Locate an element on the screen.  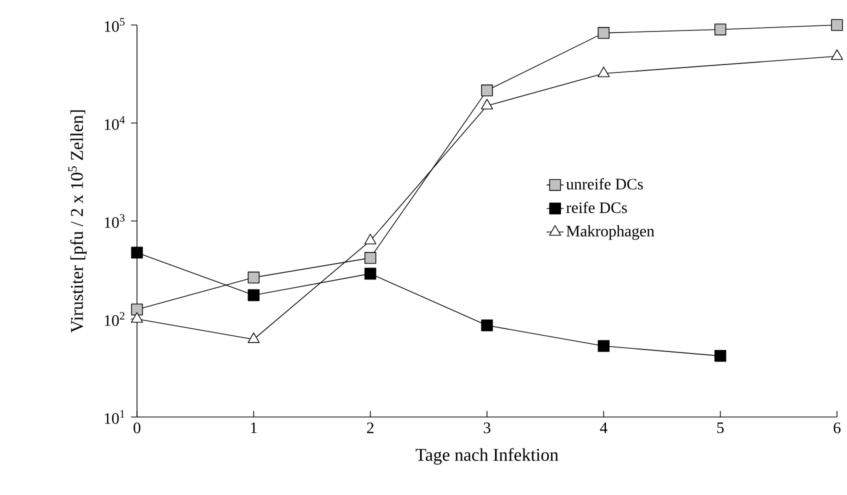
x-tick-label: 4 is located at coordinates (604, 427).